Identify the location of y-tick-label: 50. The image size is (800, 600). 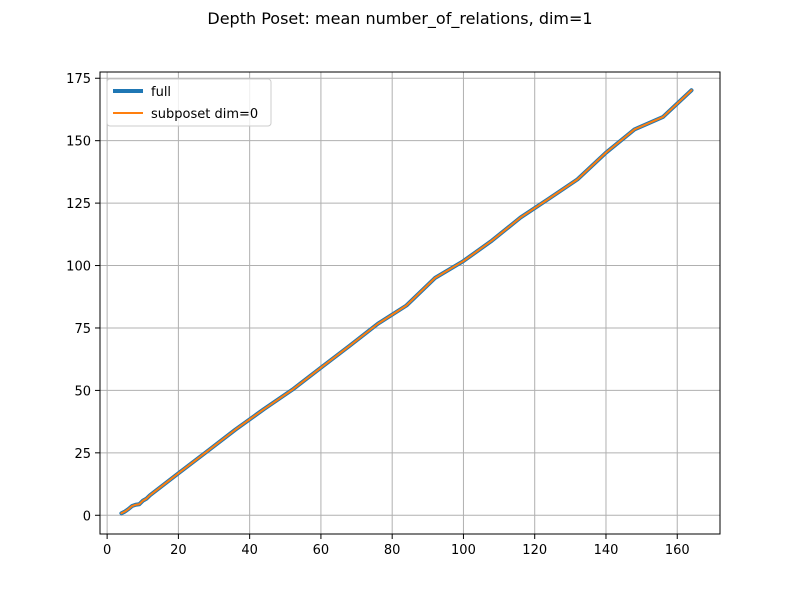
(82, 391).